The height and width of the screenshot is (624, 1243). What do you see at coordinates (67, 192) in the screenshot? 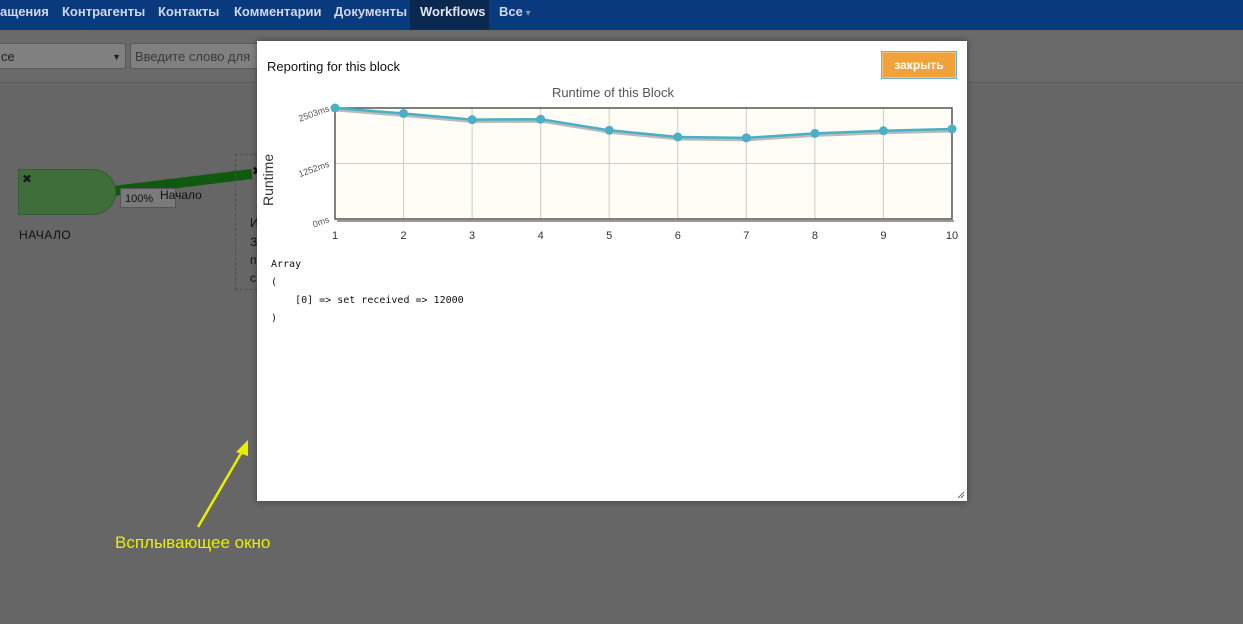
I see `start-node: ✖` at bounding box center [67, 192].